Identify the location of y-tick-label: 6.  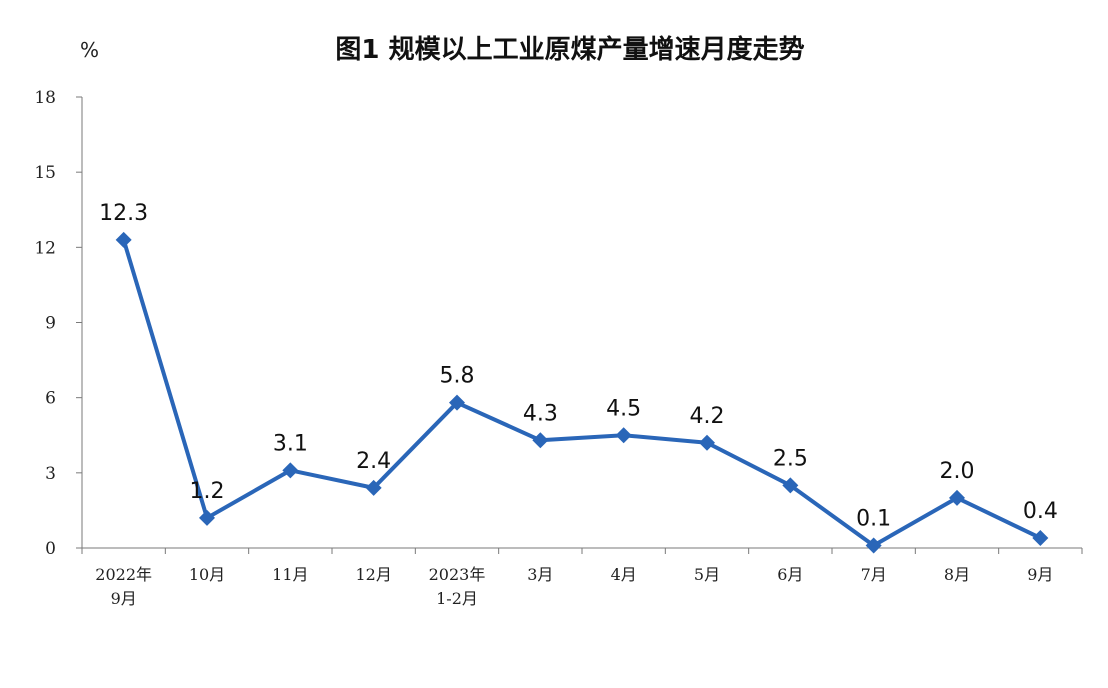
(50, 399).